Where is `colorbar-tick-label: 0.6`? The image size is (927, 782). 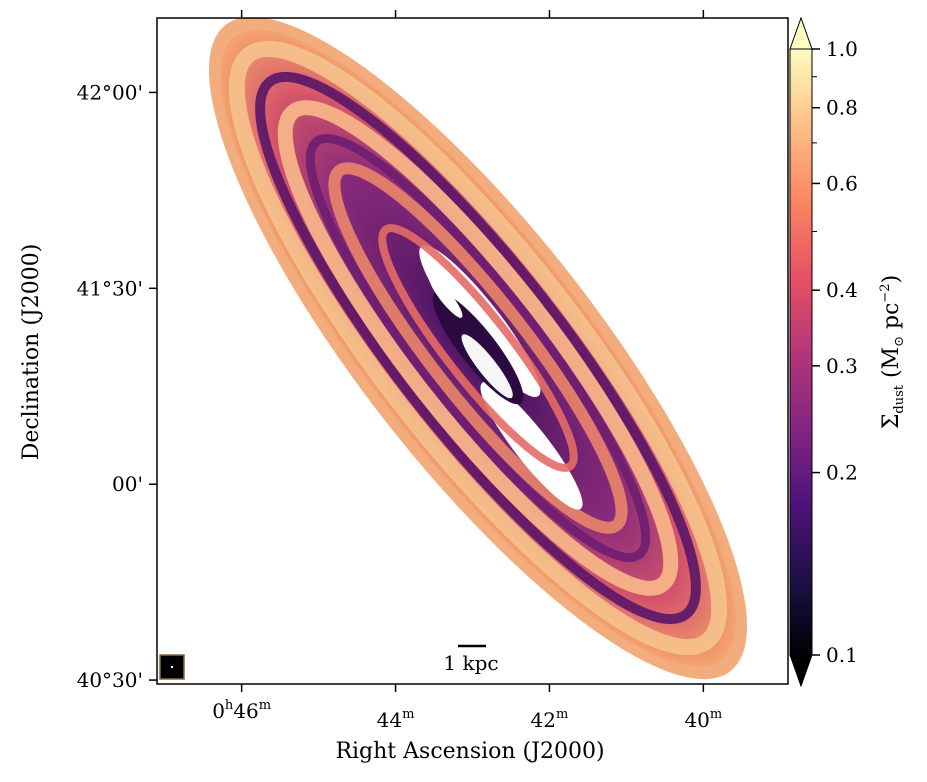
colorbar-tick-label: 0.6 is located at coordinates (842, 183).